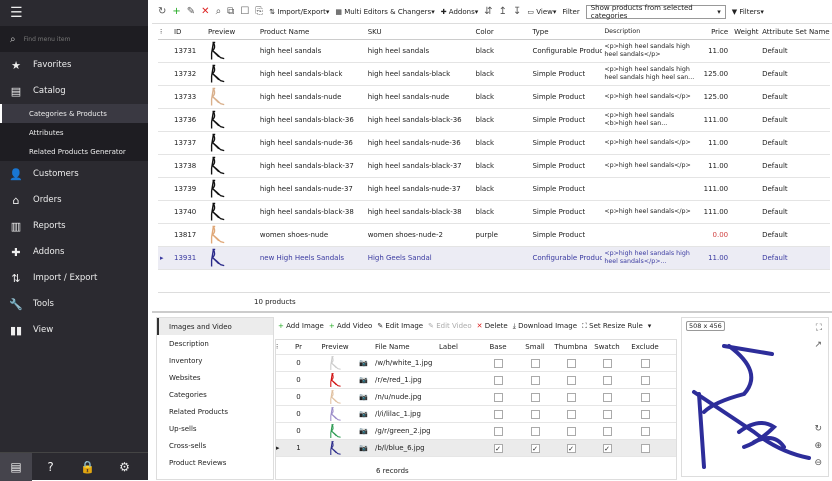 The width and height of the screenshot is (832, 481). What do you see at coordinates (245, 11) in the screenshot?
I see `paste-icon: ☐` at bounding box center [245, 11].